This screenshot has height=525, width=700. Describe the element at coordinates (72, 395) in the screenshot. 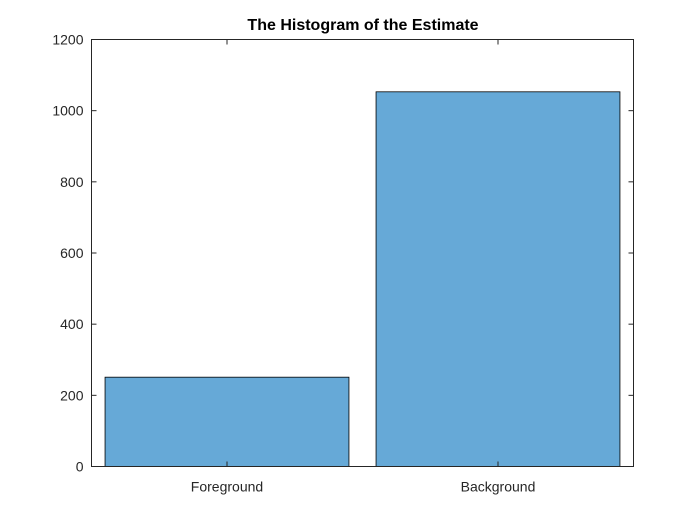

I see `y-tick-label: 200` at that location.